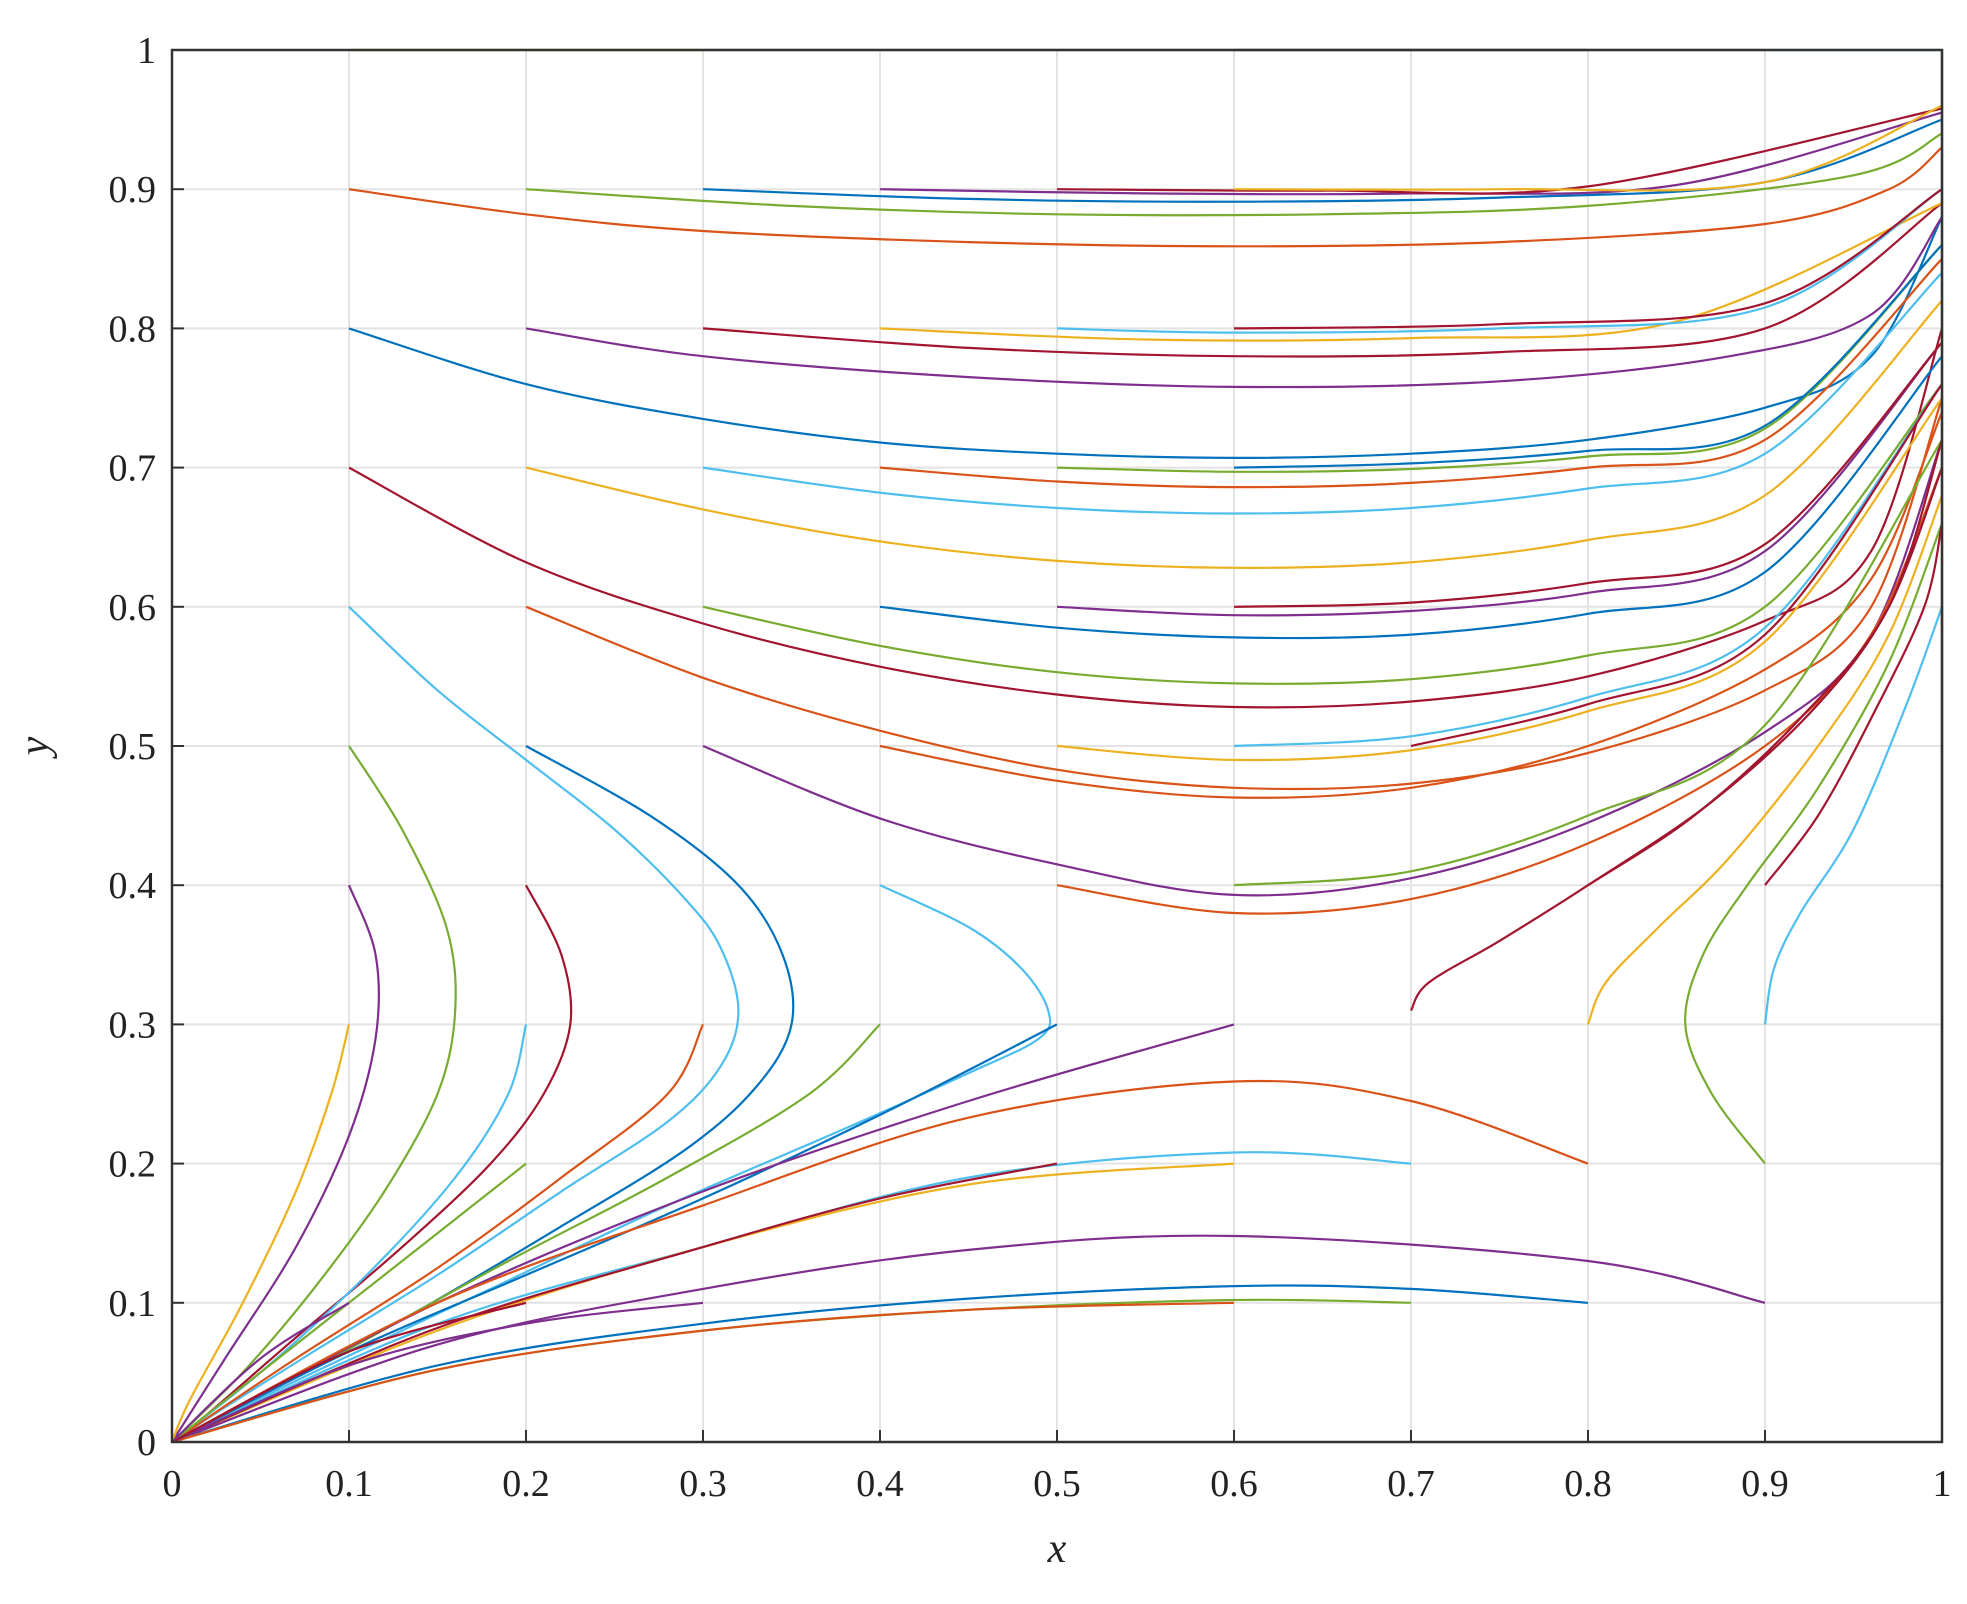 Image resolution: width=1967 pixels, height=1604 pixels. What do you see at coordinates (133, 1025) in the screenshot?
I see `y-tick-label: 0.3` at bounding box center [133, 1025].